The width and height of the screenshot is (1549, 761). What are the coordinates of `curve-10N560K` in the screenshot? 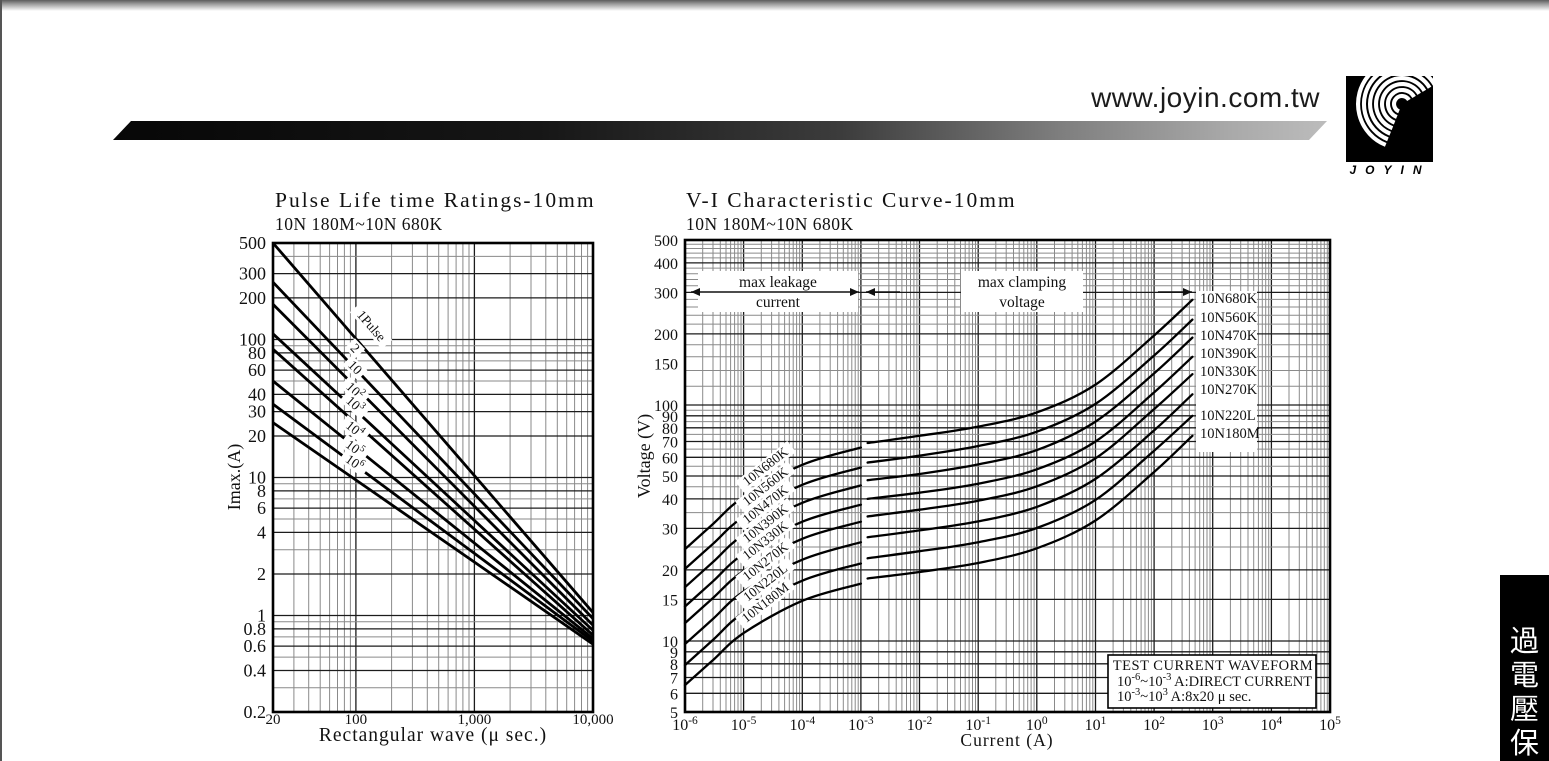 It's located at (1030, 391).